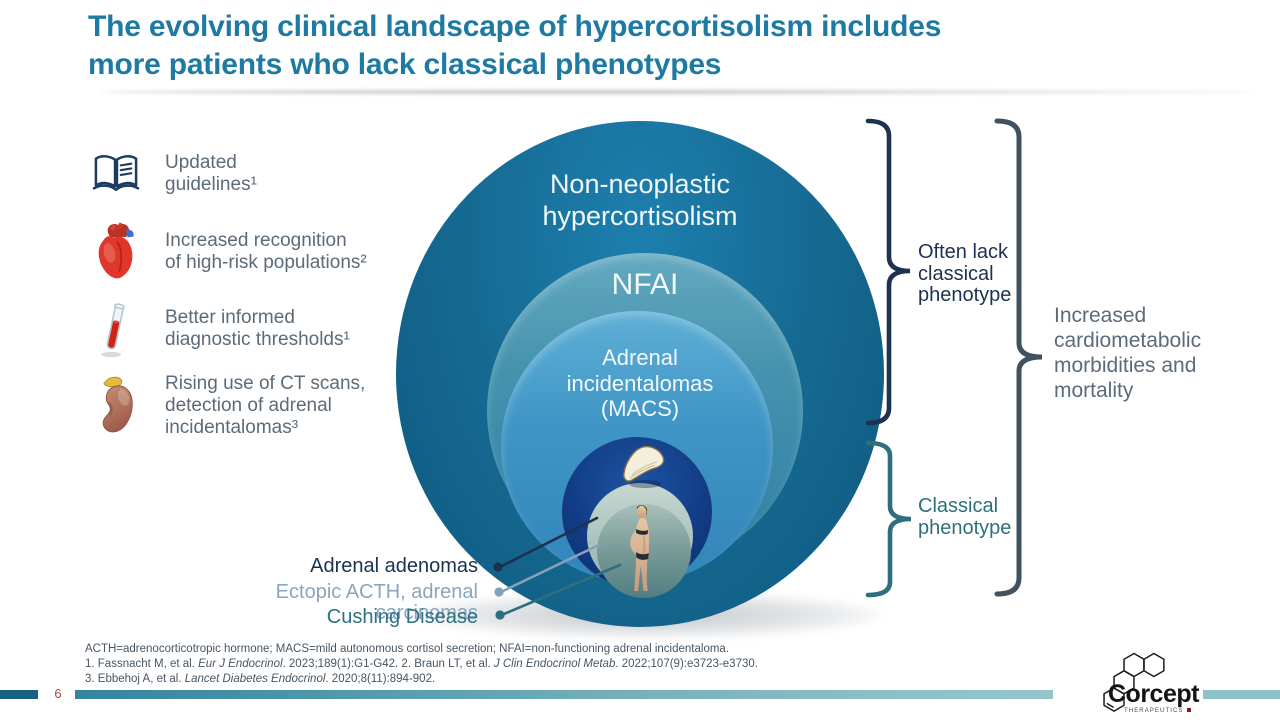  What do you see at coordinates (645, 284) in the screenshot?
I see `label-nfai: NFAI` at bounding box center [645, 284].